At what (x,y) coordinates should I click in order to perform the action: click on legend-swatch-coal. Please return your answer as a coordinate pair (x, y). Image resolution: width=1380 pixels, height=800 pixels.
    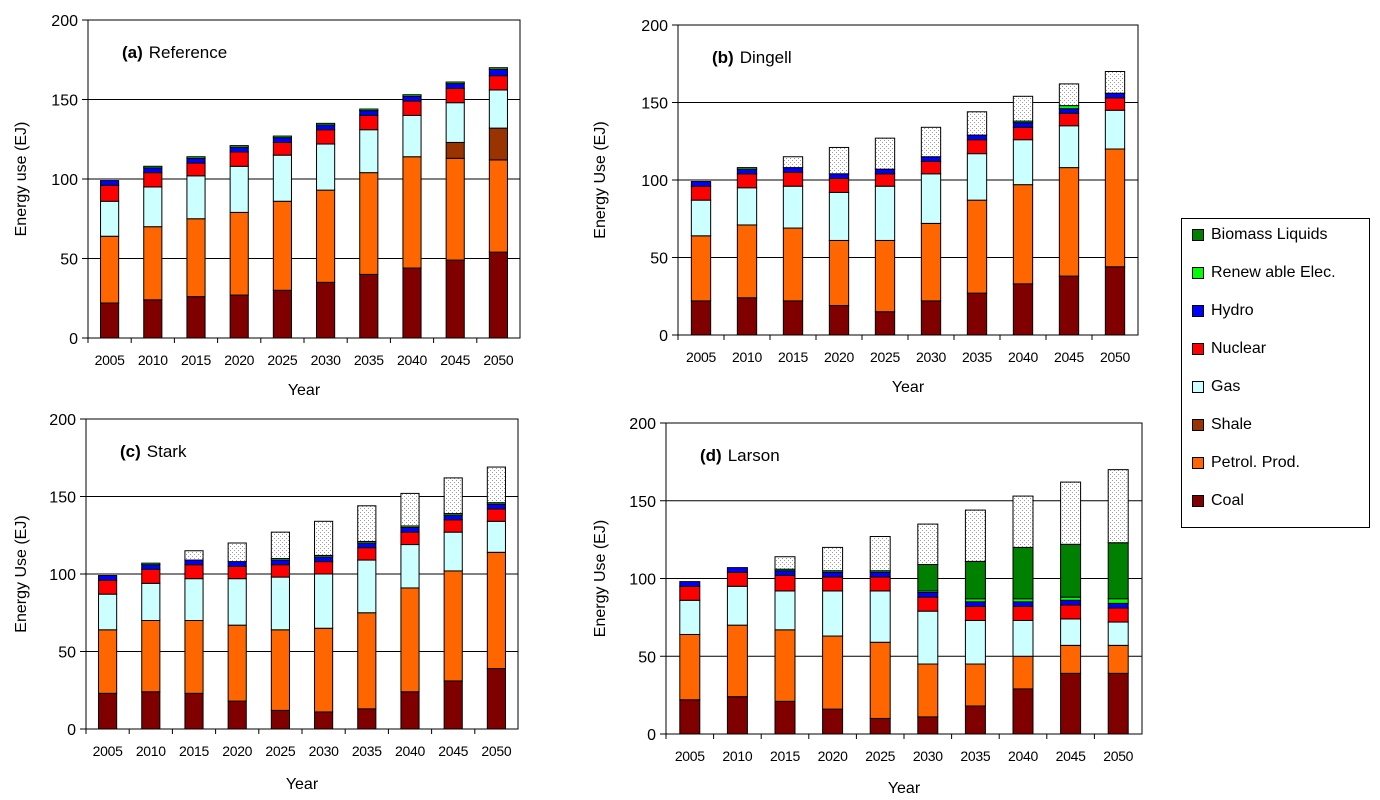
    Looking at the image, I should click on (1198, 501).